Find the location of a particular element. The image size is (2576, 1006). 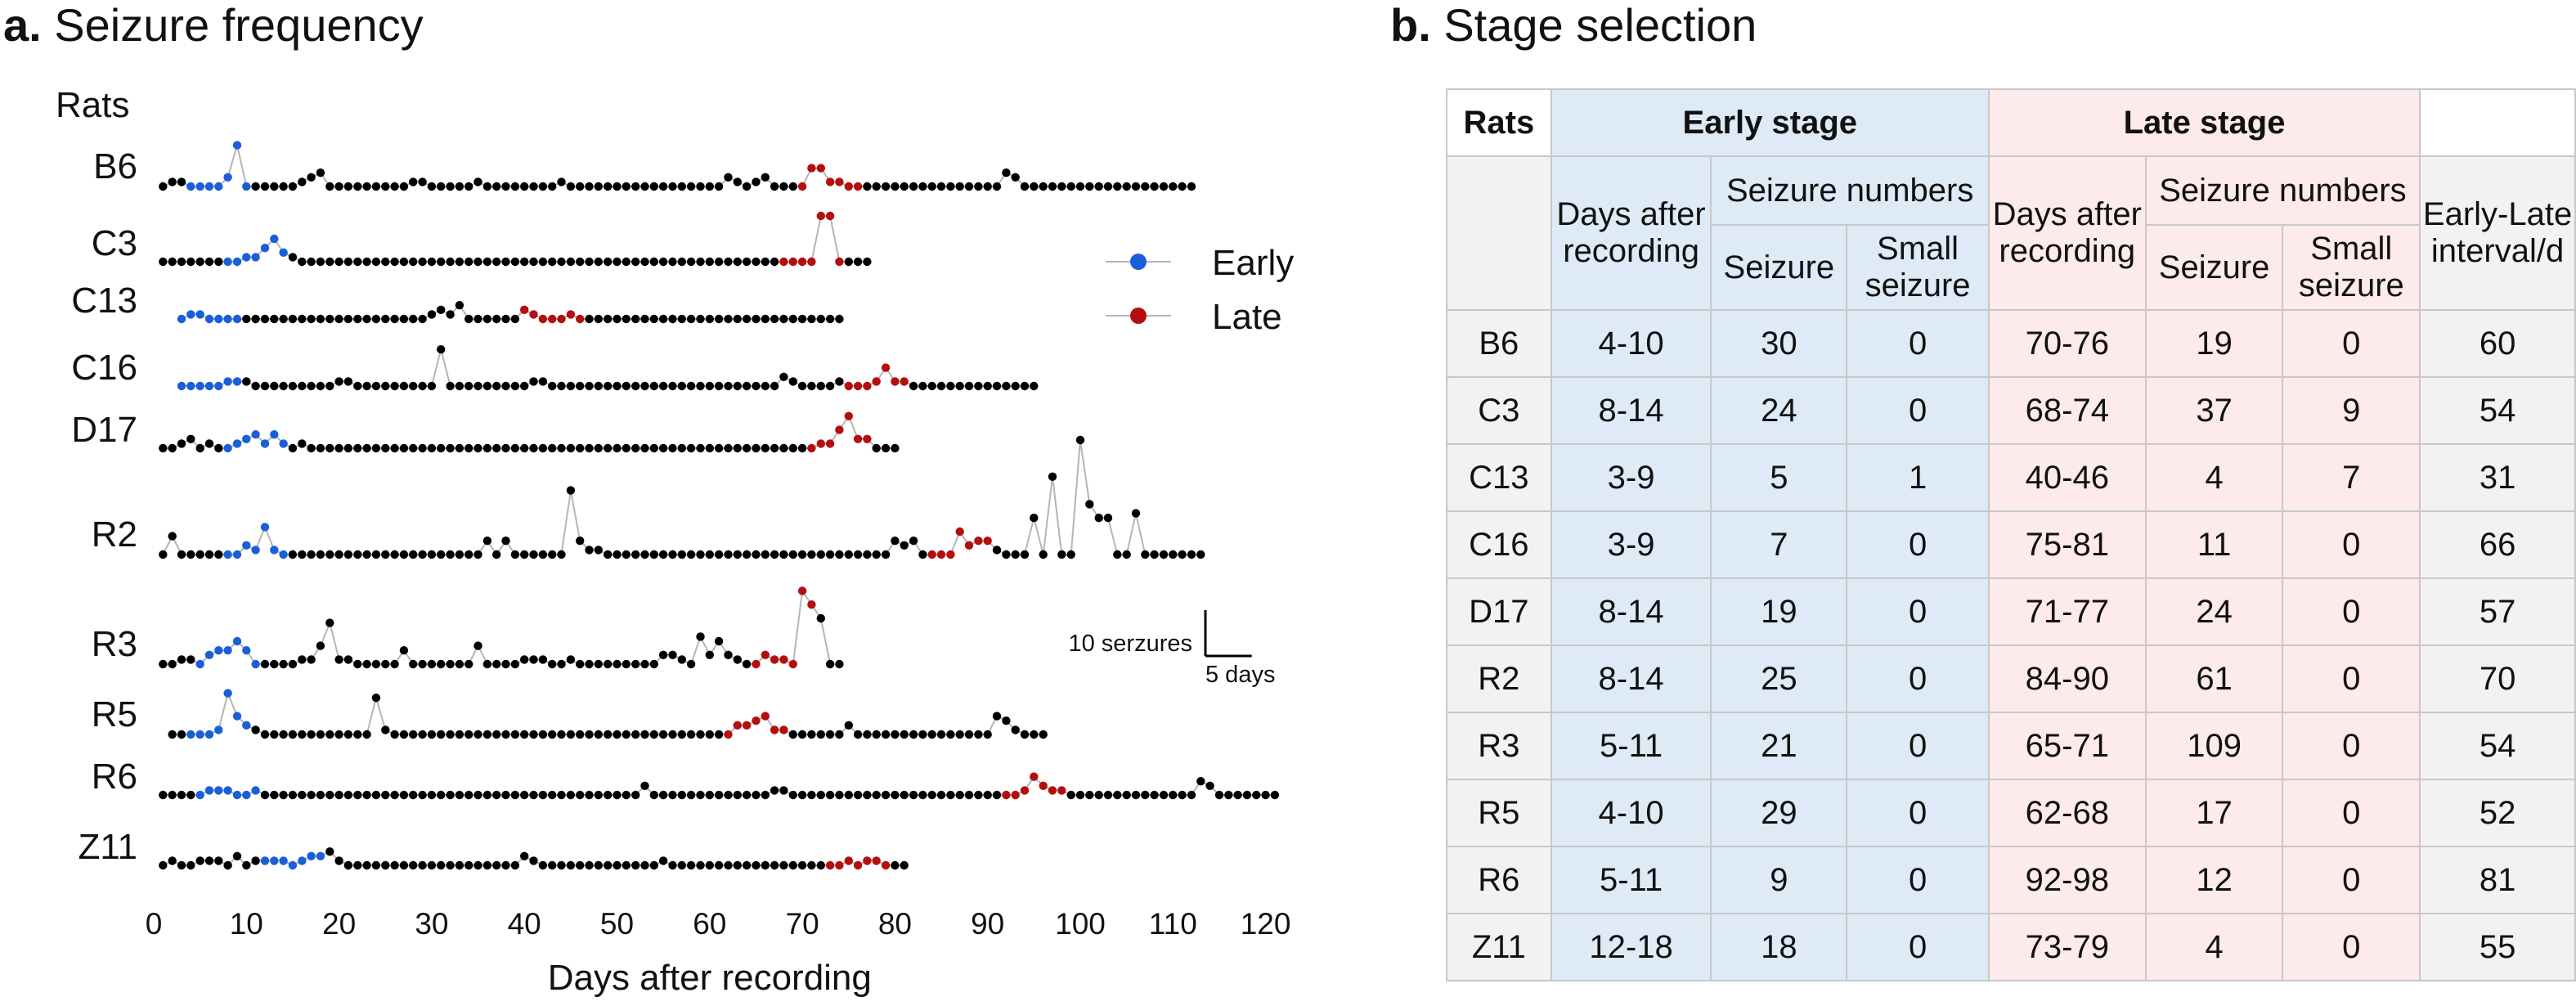

table-row: R5 4-10 29 0 62-68 17 0 52 is located at coordinates (2011, 813).